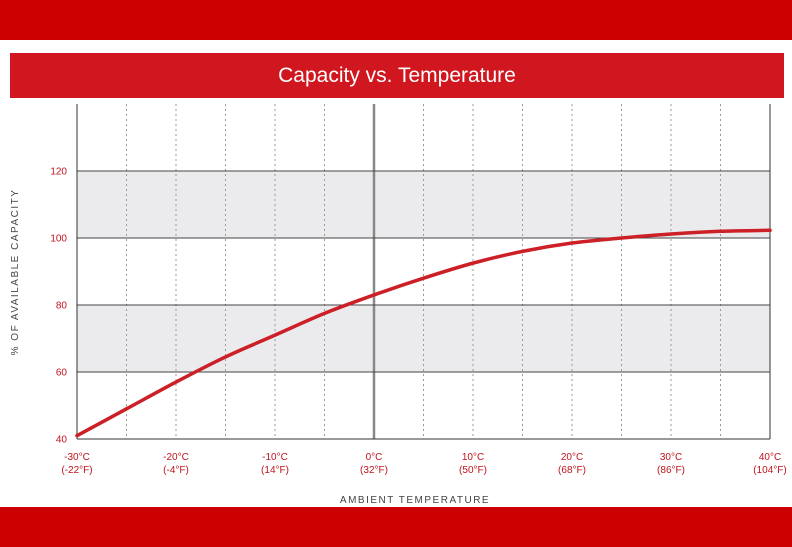 The width and height of the screenshot is (792, 547). I want to click on x-tick-label: -10°C, so click(275, 457).